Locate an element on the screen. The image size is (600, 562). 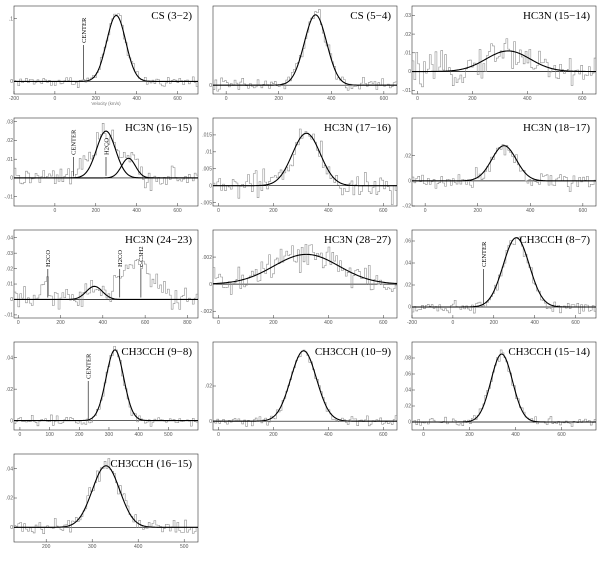
spectrum-panel: 0 200 400 600 0 .02 .04 .06 .08 CH3CCH (15−14) is located at coordinates (500, 389).